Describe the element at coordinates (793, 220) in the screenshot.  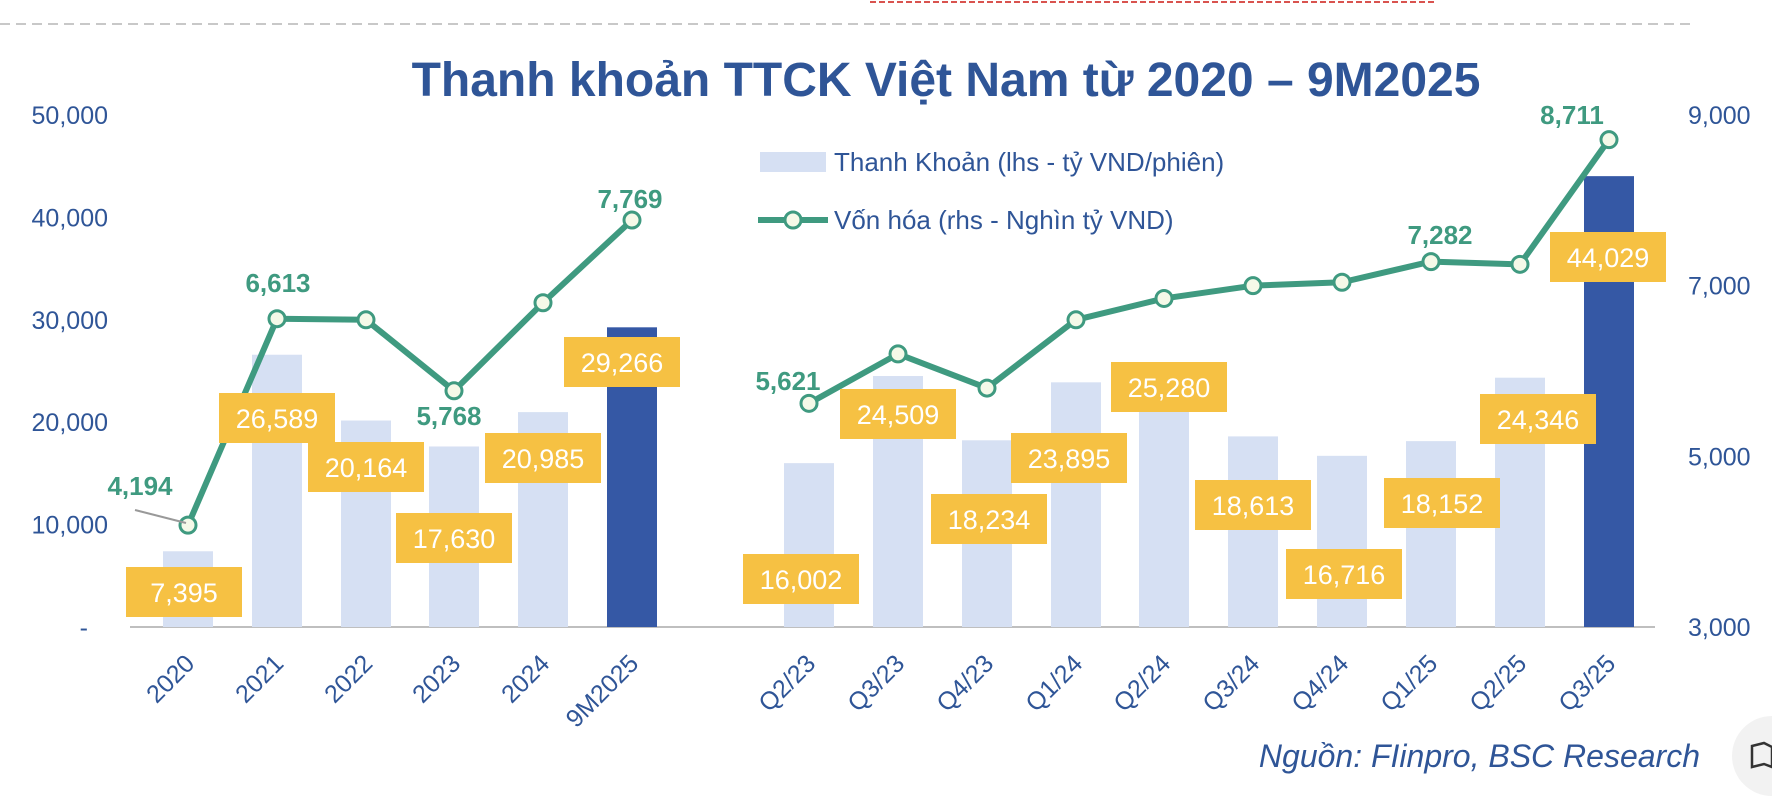
I see `legend-line-marker` at that location.